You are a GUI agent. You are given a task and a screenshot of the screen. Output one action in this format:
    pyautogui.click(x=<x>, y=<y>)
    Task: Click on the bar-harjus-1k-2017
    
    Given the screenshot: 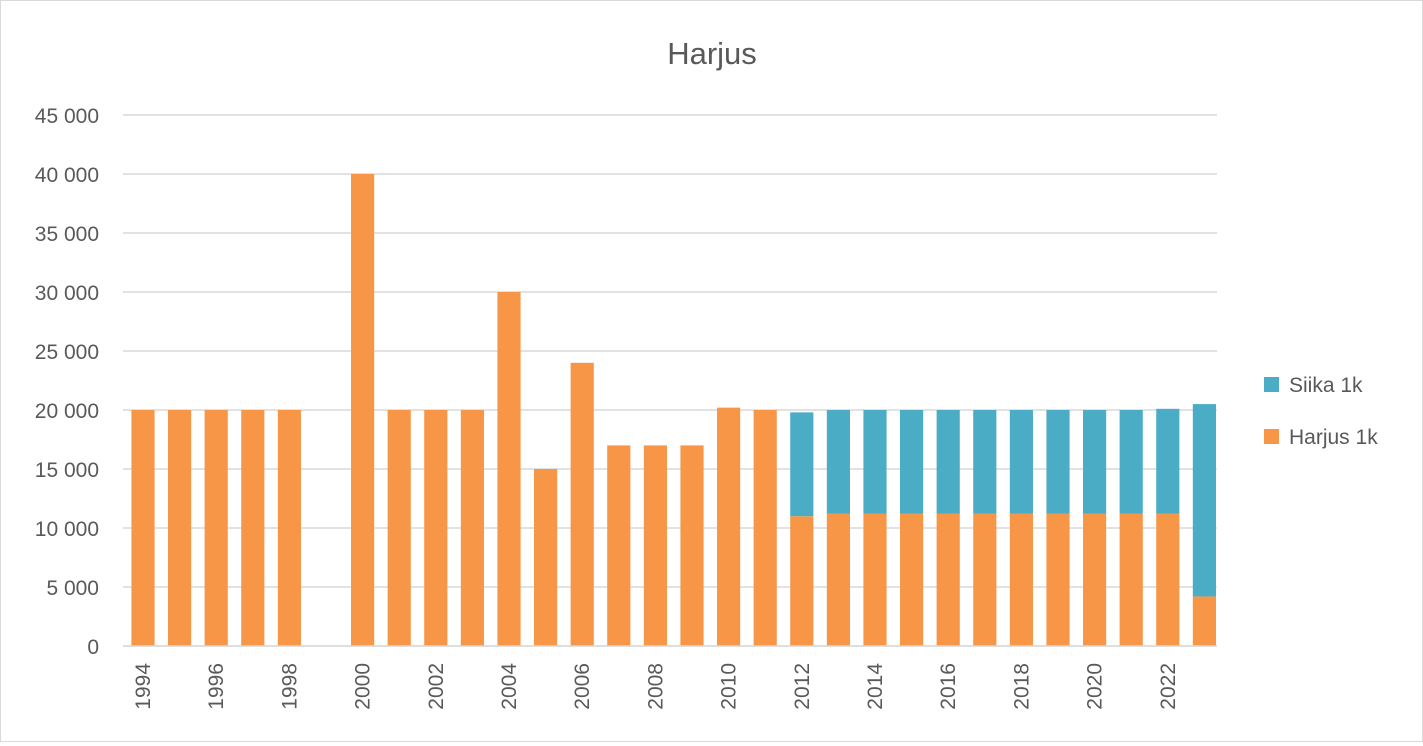 What is the action you would take?
    pyautogui.click(x=985, y=579)
    